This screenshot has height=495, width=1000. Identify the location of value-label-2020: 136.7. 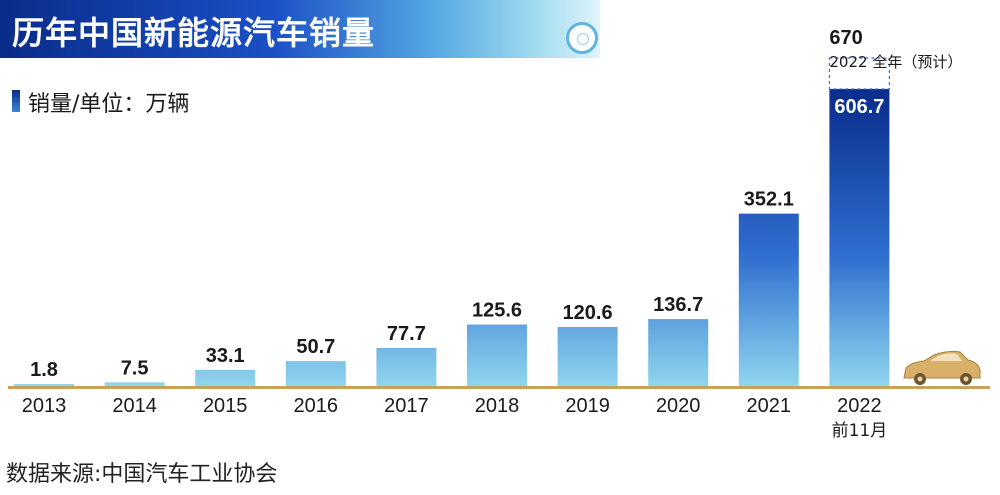
(678, 305).